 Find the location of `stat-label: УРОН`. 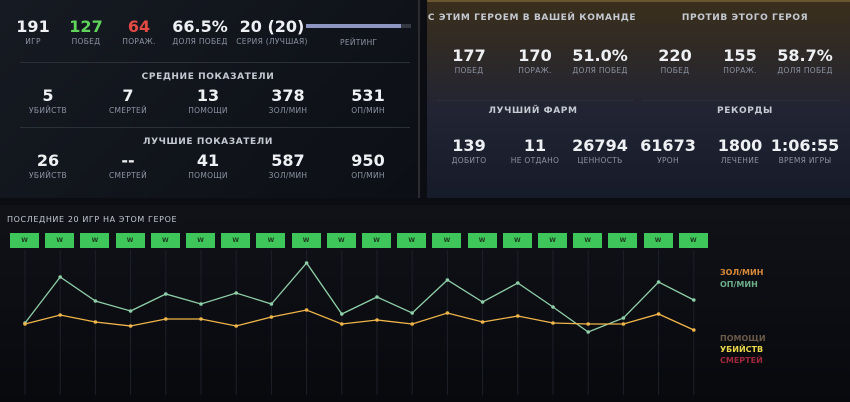

stat-label: УРОН is located at coordinates (668, 160).